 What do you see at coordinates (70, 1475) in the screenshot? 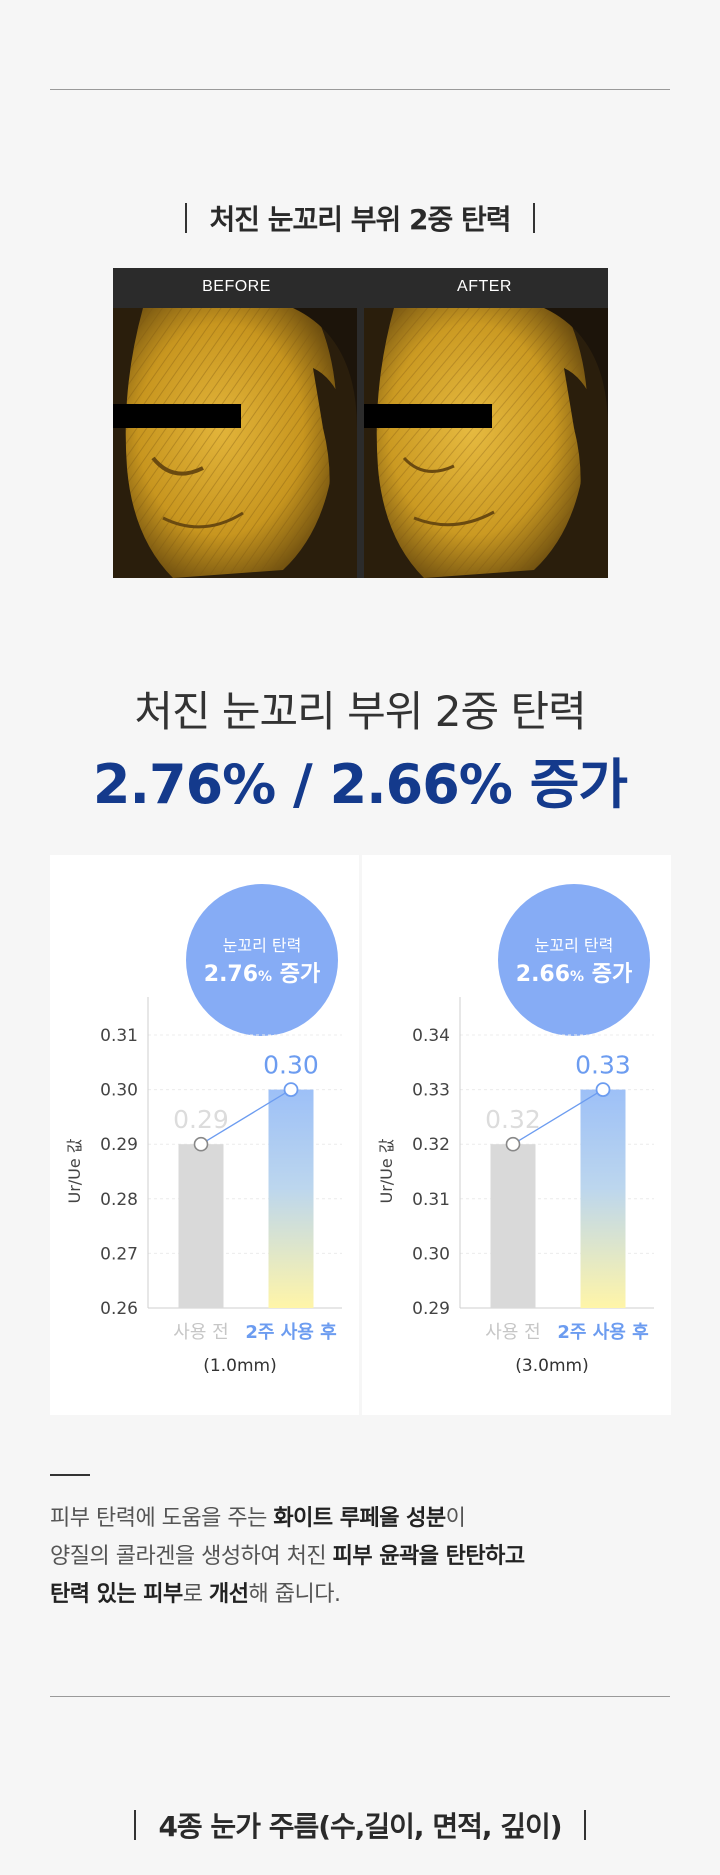
I see `description-accent-line` at bounding box center [70, 1475].